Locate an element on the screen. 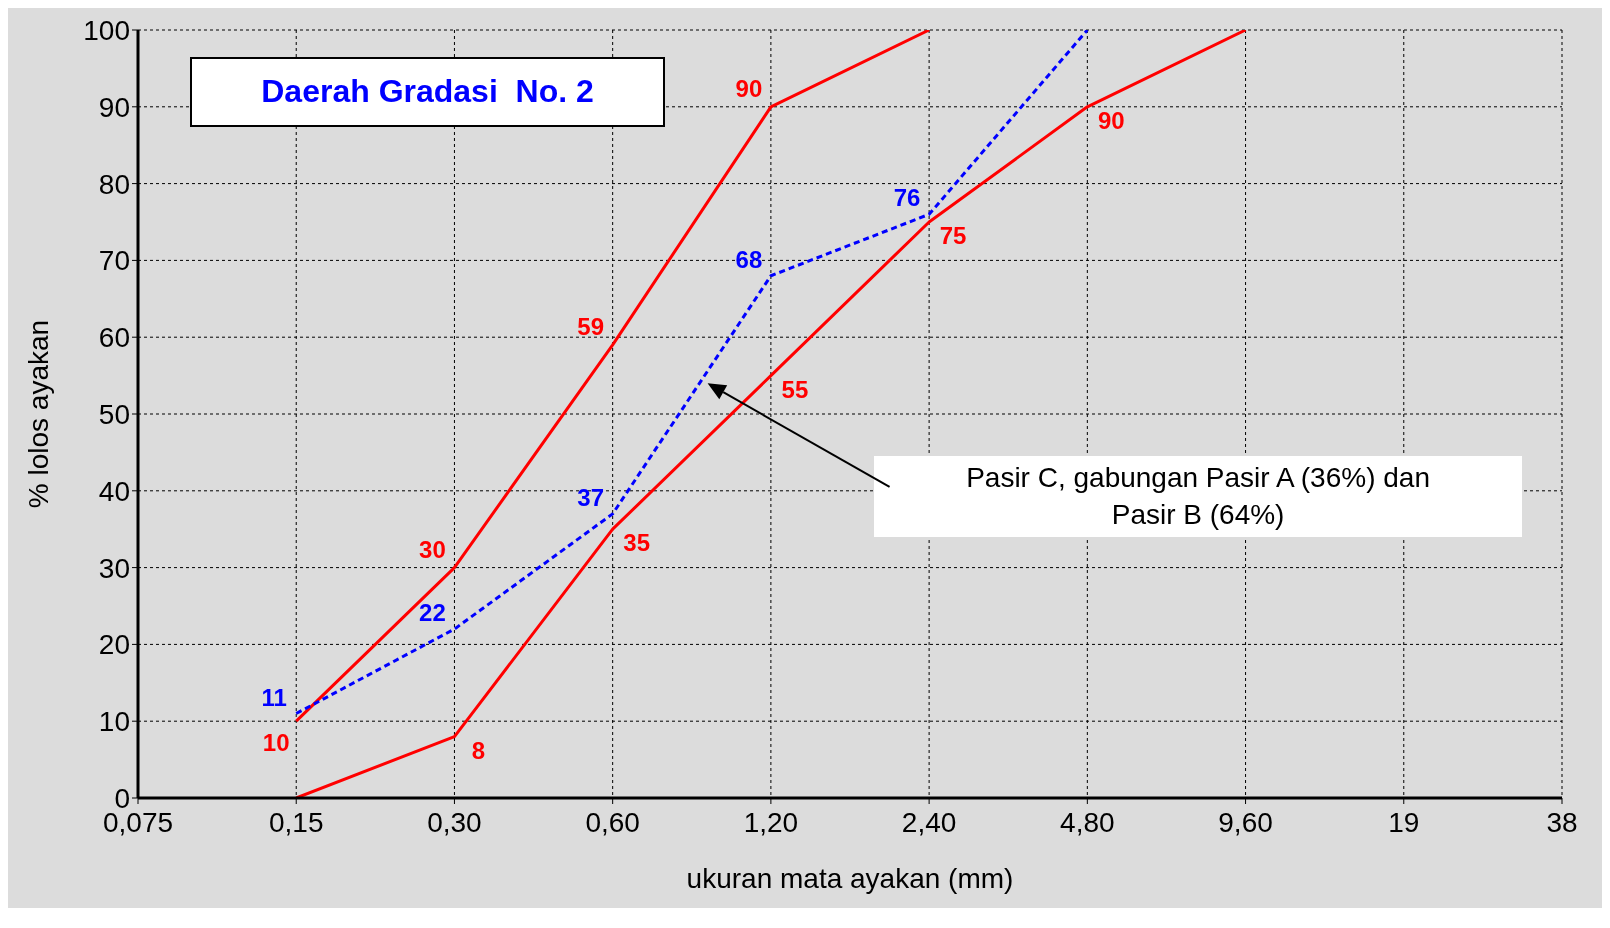  x-axis-title: ukuran mata ayakan (mm) is located at coordinates (850, 878).